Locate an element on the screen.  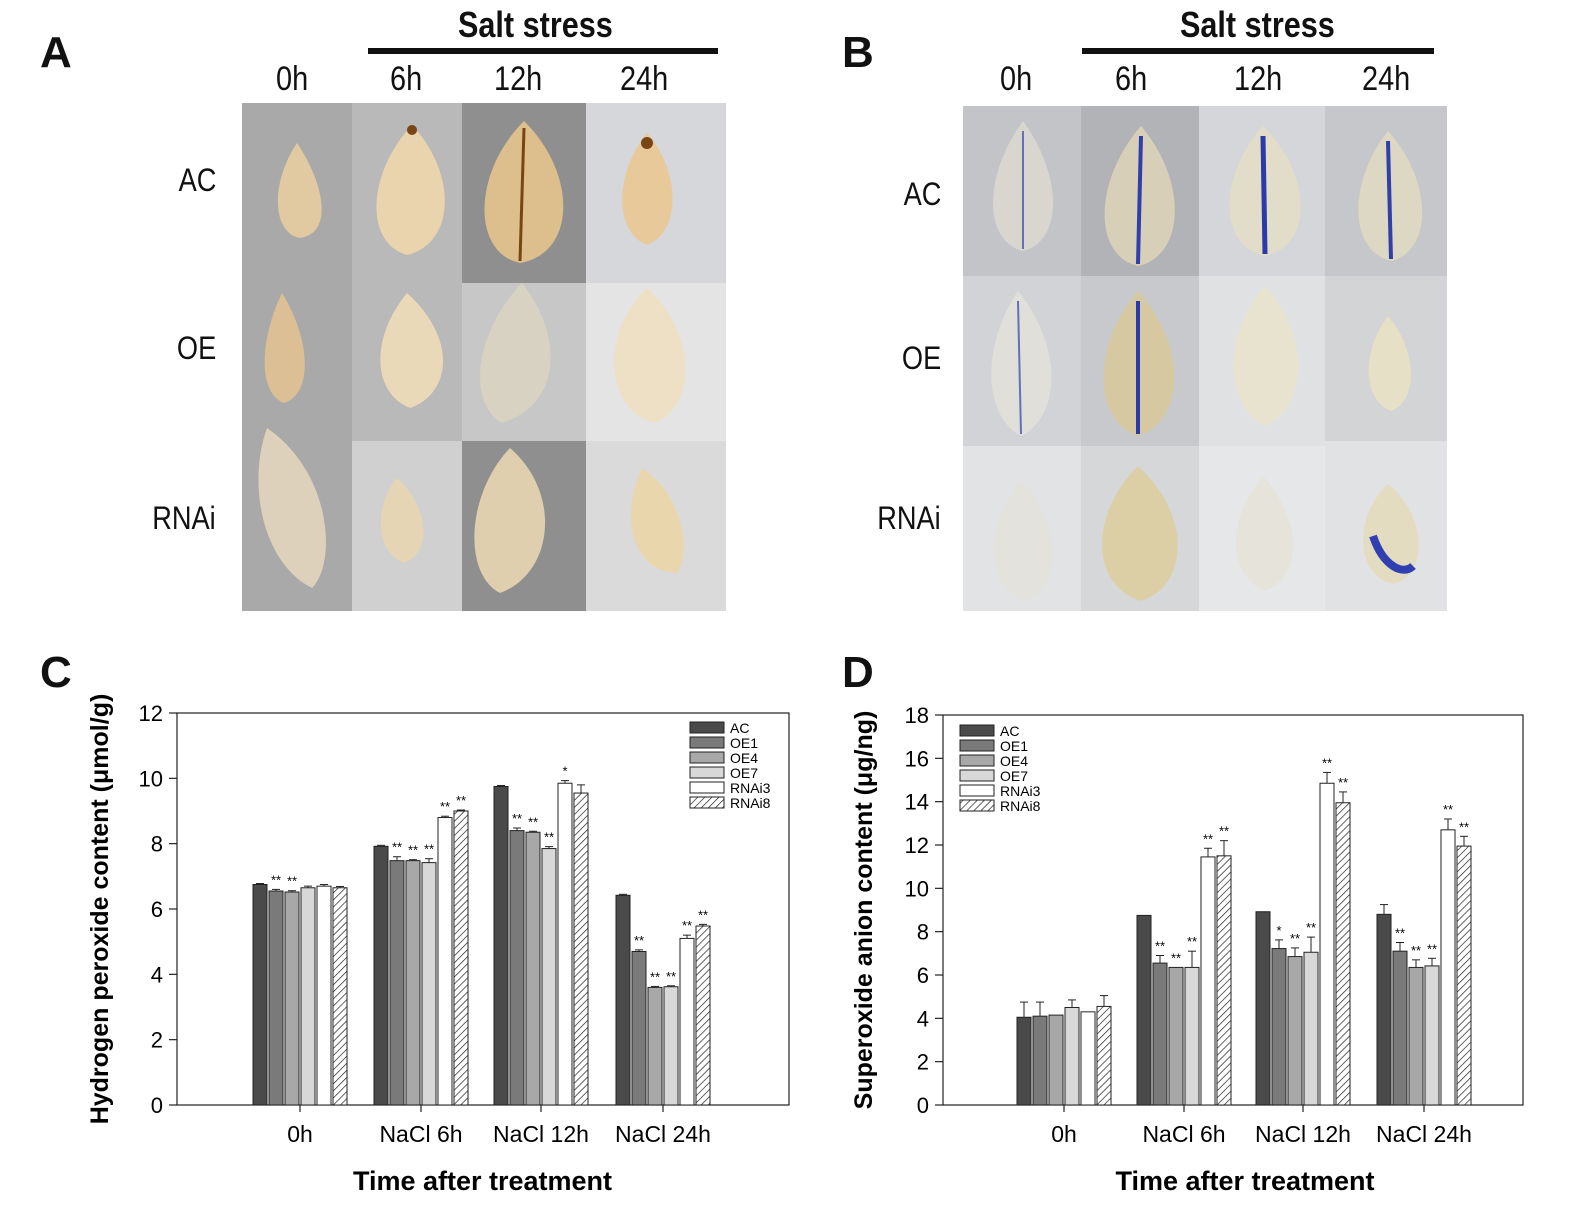
leaf-ac-12h-b is located at coordinates (1265, 191).